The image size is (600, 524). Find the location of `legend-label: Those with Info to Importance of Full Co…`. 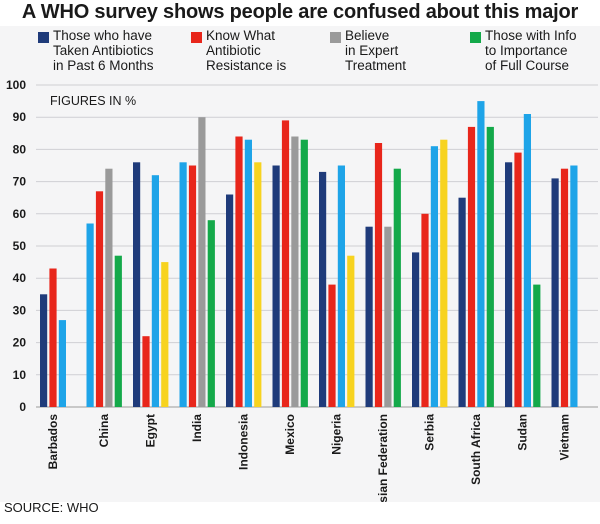

legend-label: Those with Info to Importance of Full Co… is located at coordinates (531, 50).